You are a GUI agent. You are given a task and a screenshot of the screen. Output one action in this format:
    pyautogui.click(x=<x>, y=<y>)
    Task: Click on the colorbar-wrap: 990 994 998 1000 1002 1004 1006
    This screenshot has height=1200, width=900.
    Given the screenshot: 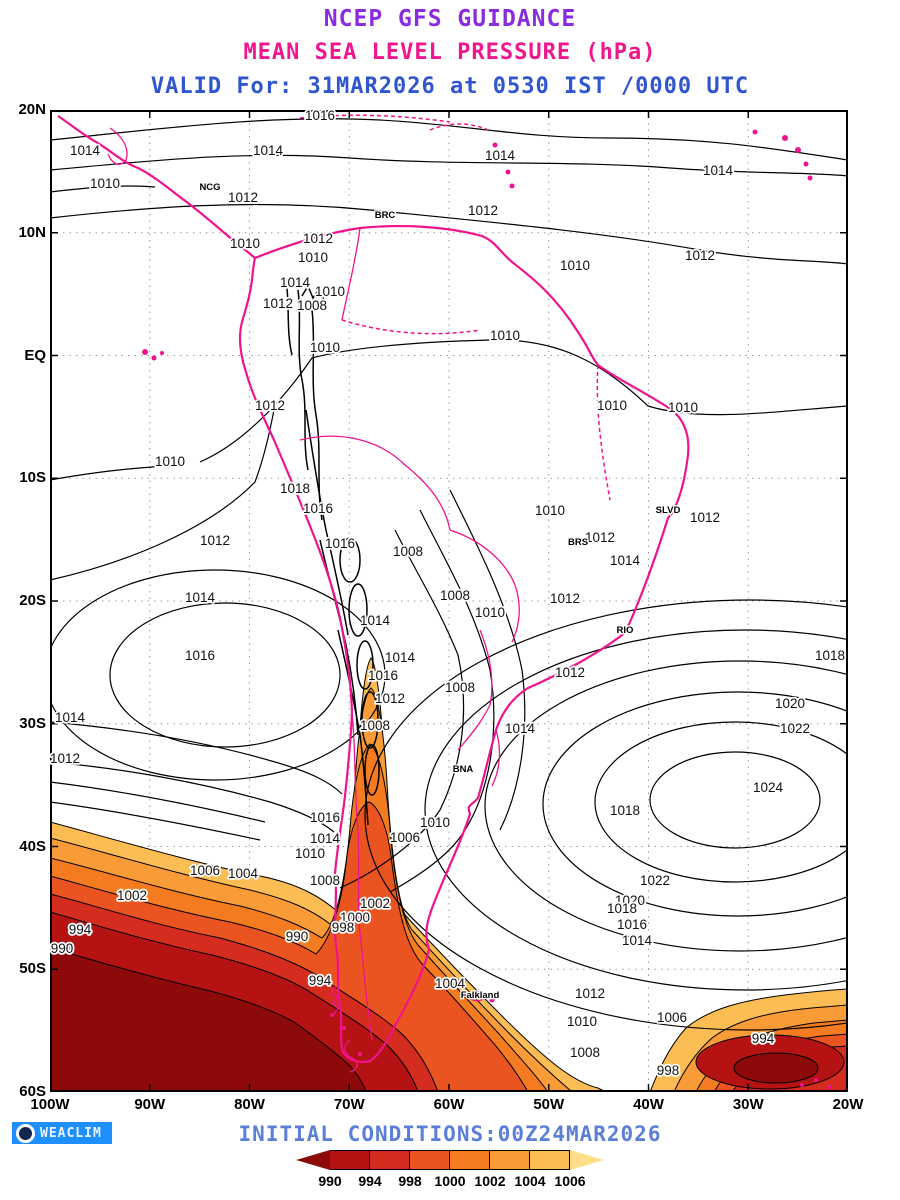 What is the action you would take?
    pyautogui.click(x=450, y=1170)
    